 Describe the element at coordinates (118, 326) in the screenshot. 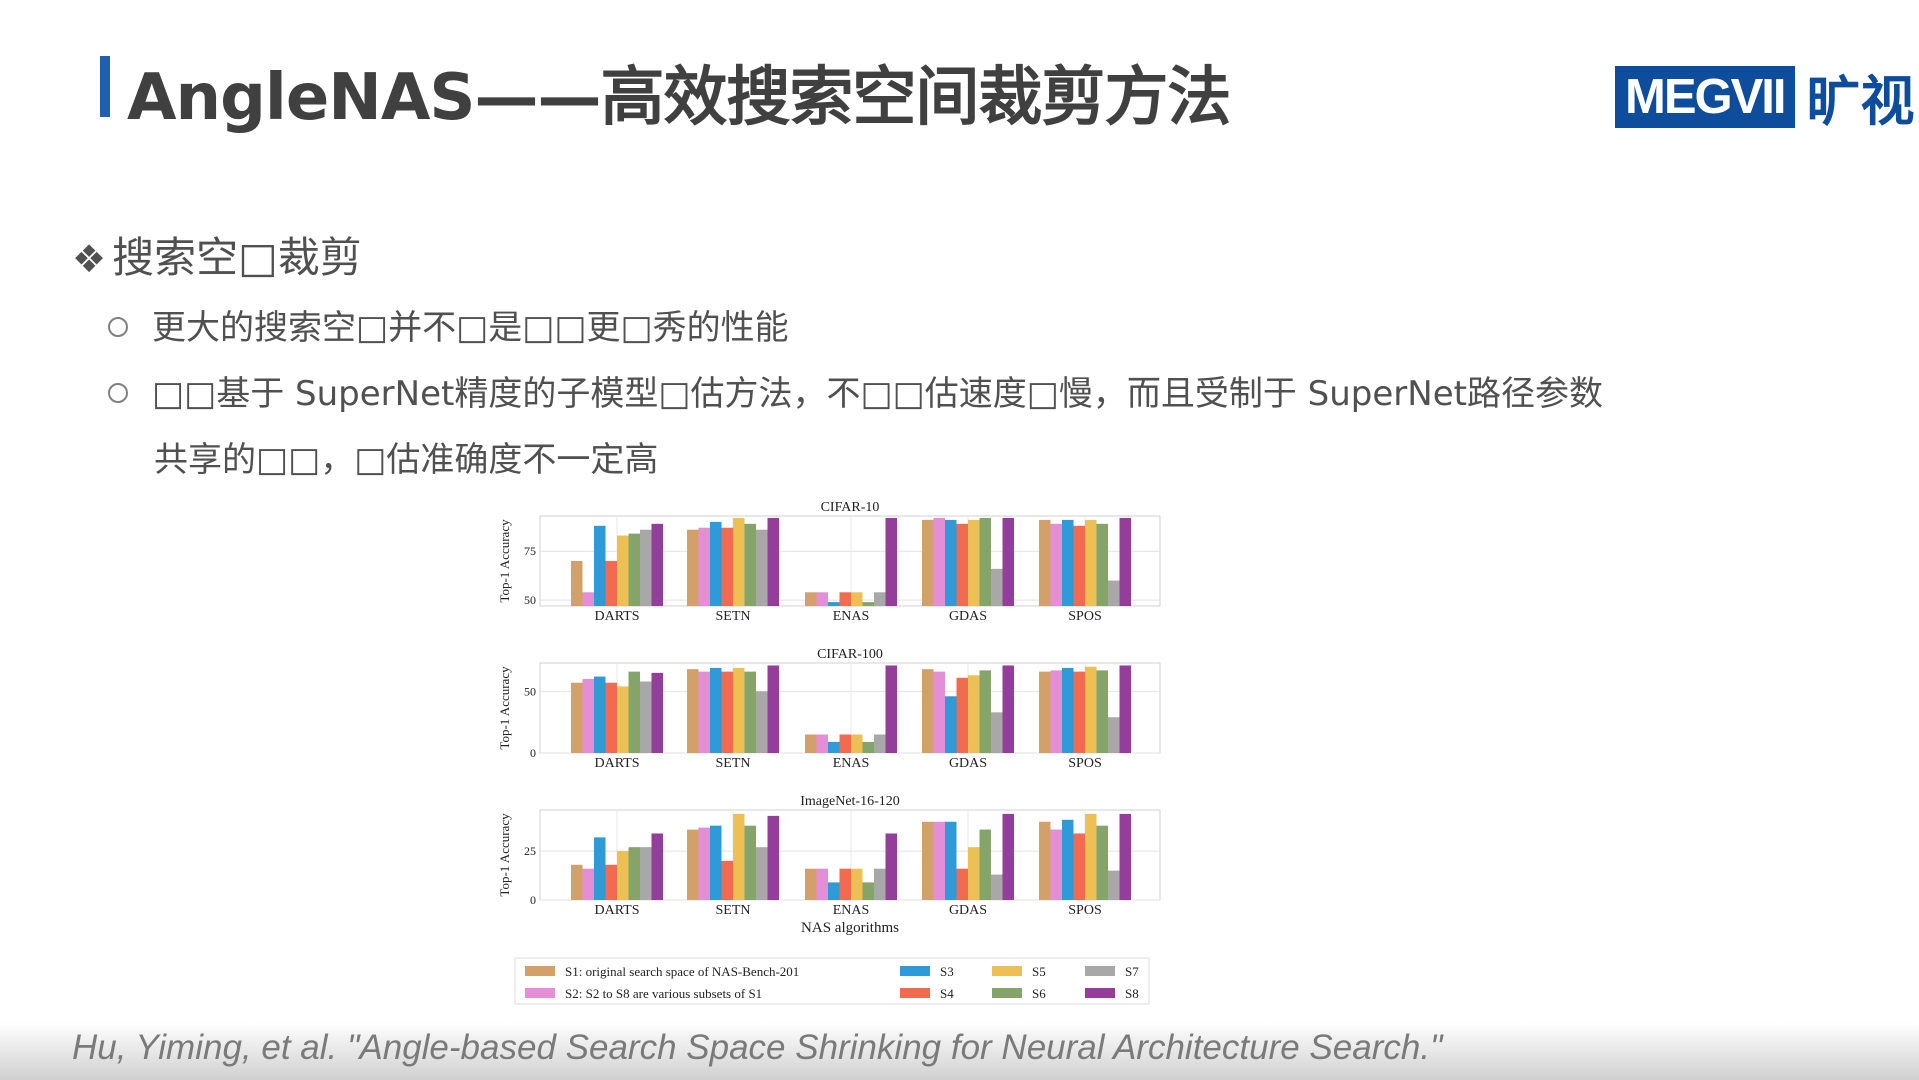

I see `circle-bullet-icon` at that location.